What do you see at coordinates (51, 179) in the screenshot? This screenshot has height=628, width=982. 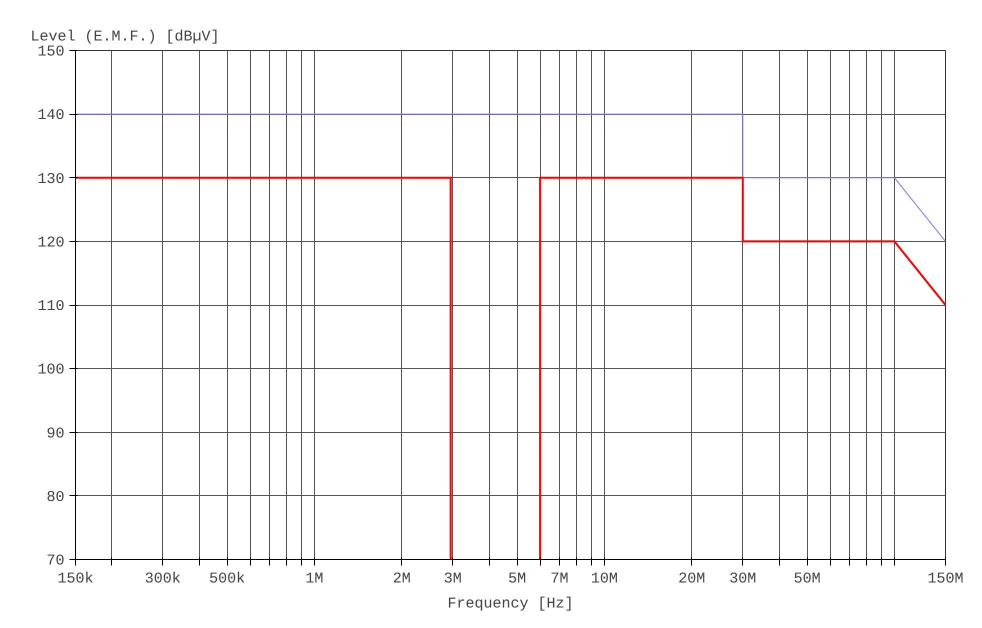 I see `y-tick-label: 130` at bounding box center [51, 179].